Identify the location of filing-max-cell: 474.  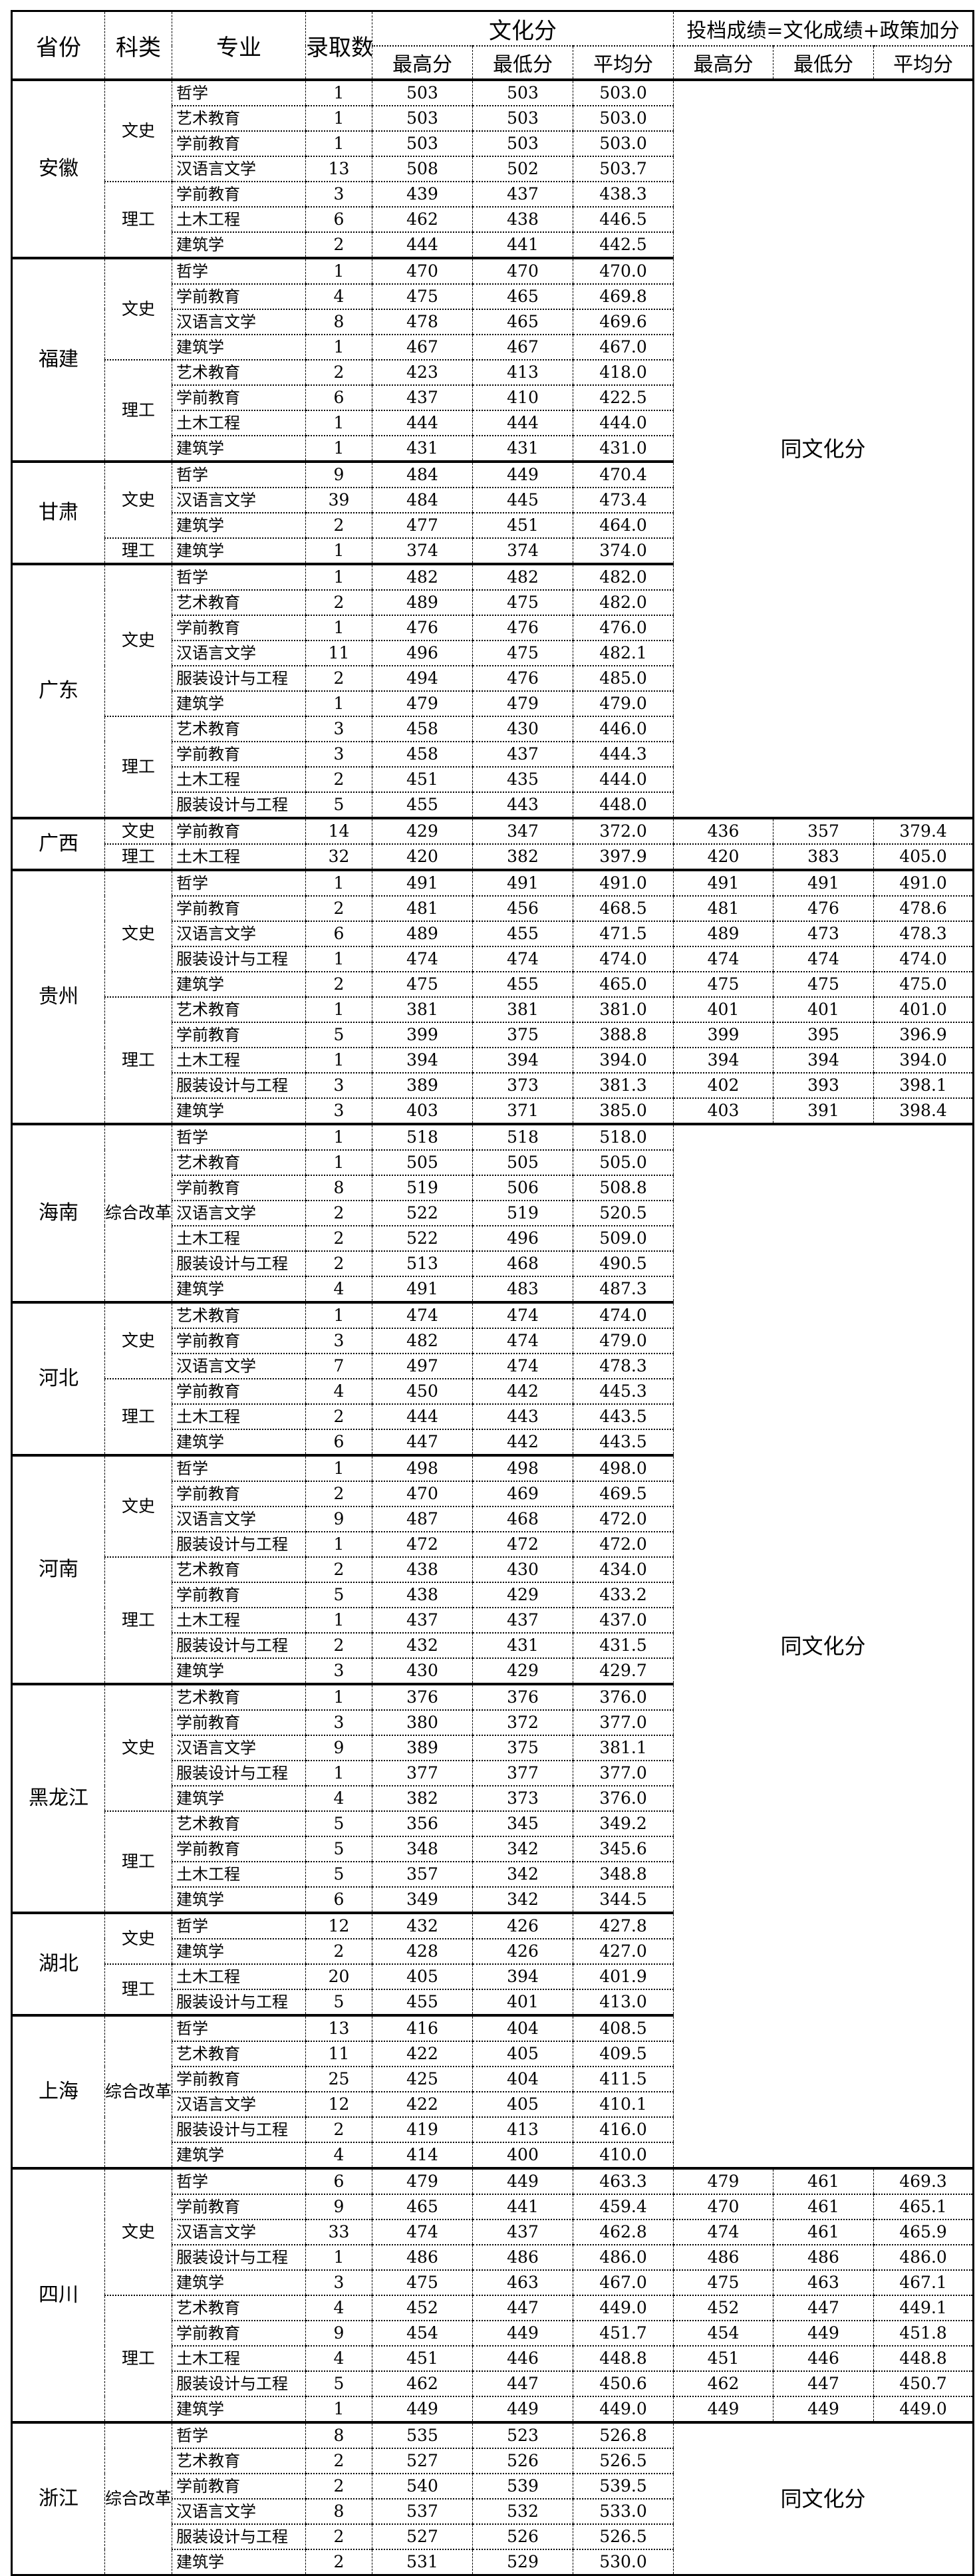
(724, 959).